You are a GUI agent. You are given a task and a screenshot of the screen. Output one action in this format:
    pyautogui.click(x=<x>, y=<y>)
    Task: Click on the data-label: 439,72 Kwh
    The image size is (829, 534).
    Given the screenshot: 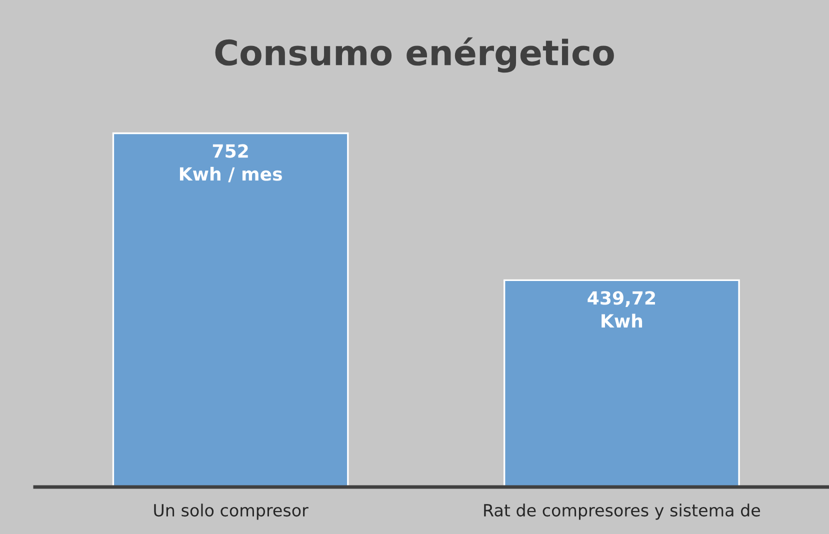 What is the action you would take?
    pyautogui.click(x=621, y=309)
    